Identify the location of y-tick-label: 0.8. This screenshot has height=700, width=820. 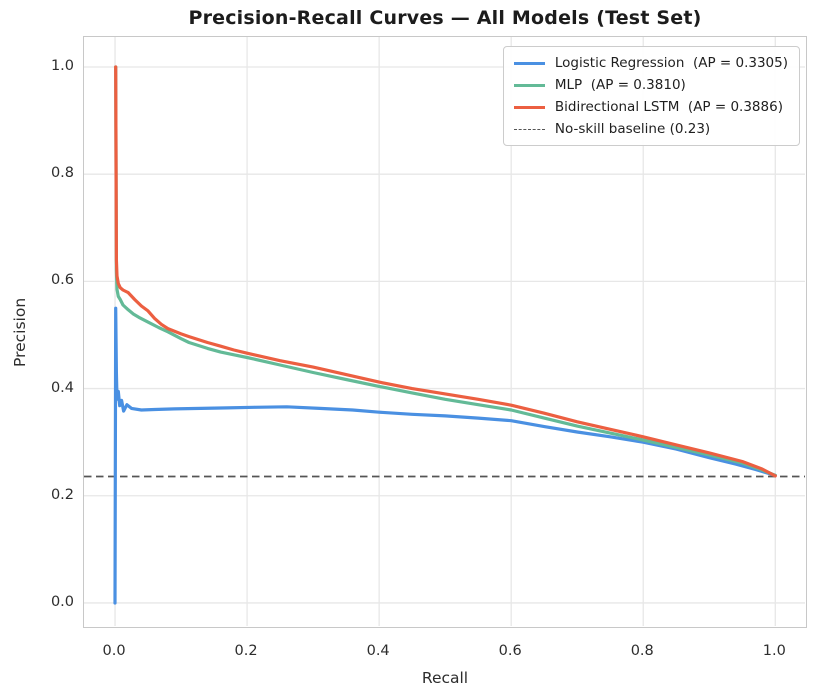
(62, 173).